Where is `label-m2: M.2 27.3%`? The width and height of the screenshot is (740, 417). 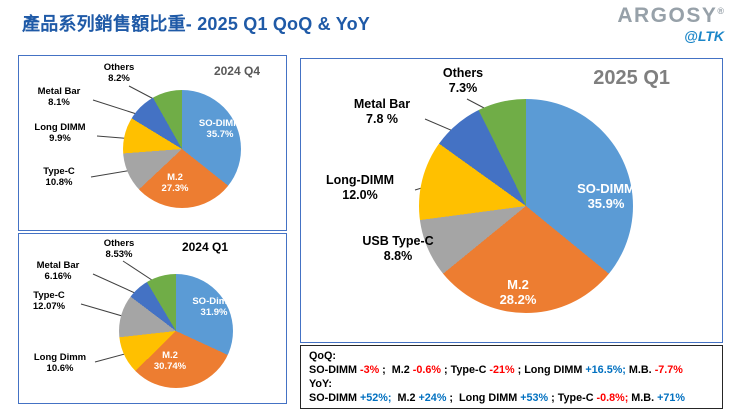
label-m2: M.2 27.3% is located at coordinates (175, 183).